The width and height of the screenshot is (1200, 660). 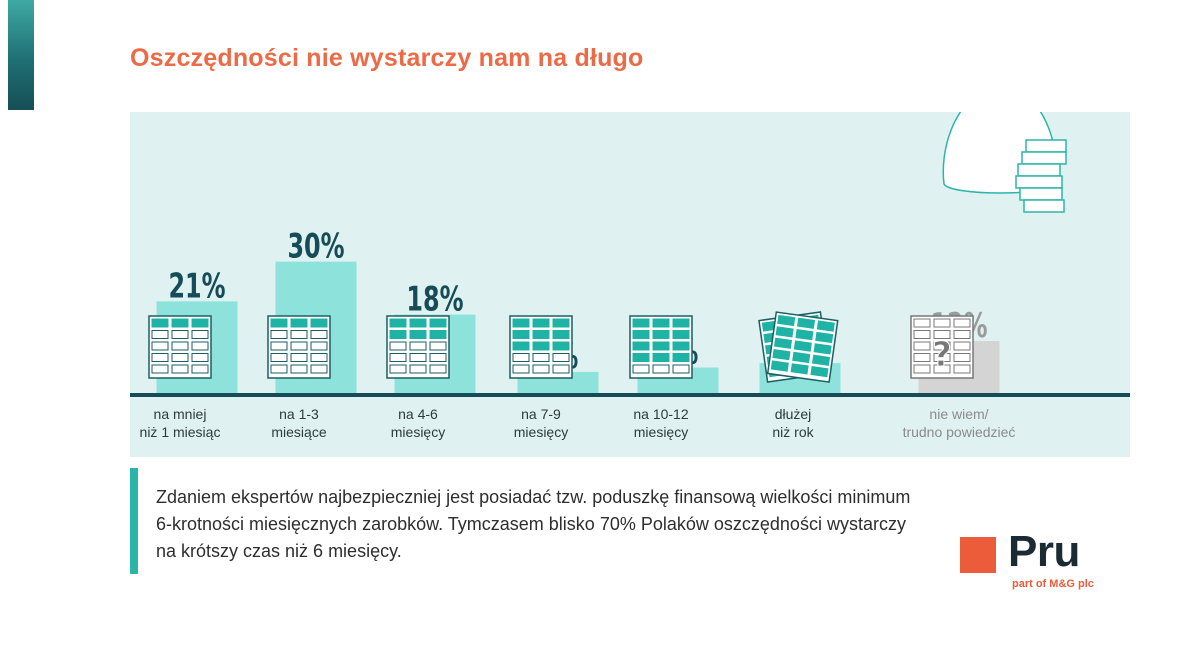 What do you see at coordinates (298, 432) in the screenshot?
I see `category-label-2: miesiące` at bounding box center [298, 432].